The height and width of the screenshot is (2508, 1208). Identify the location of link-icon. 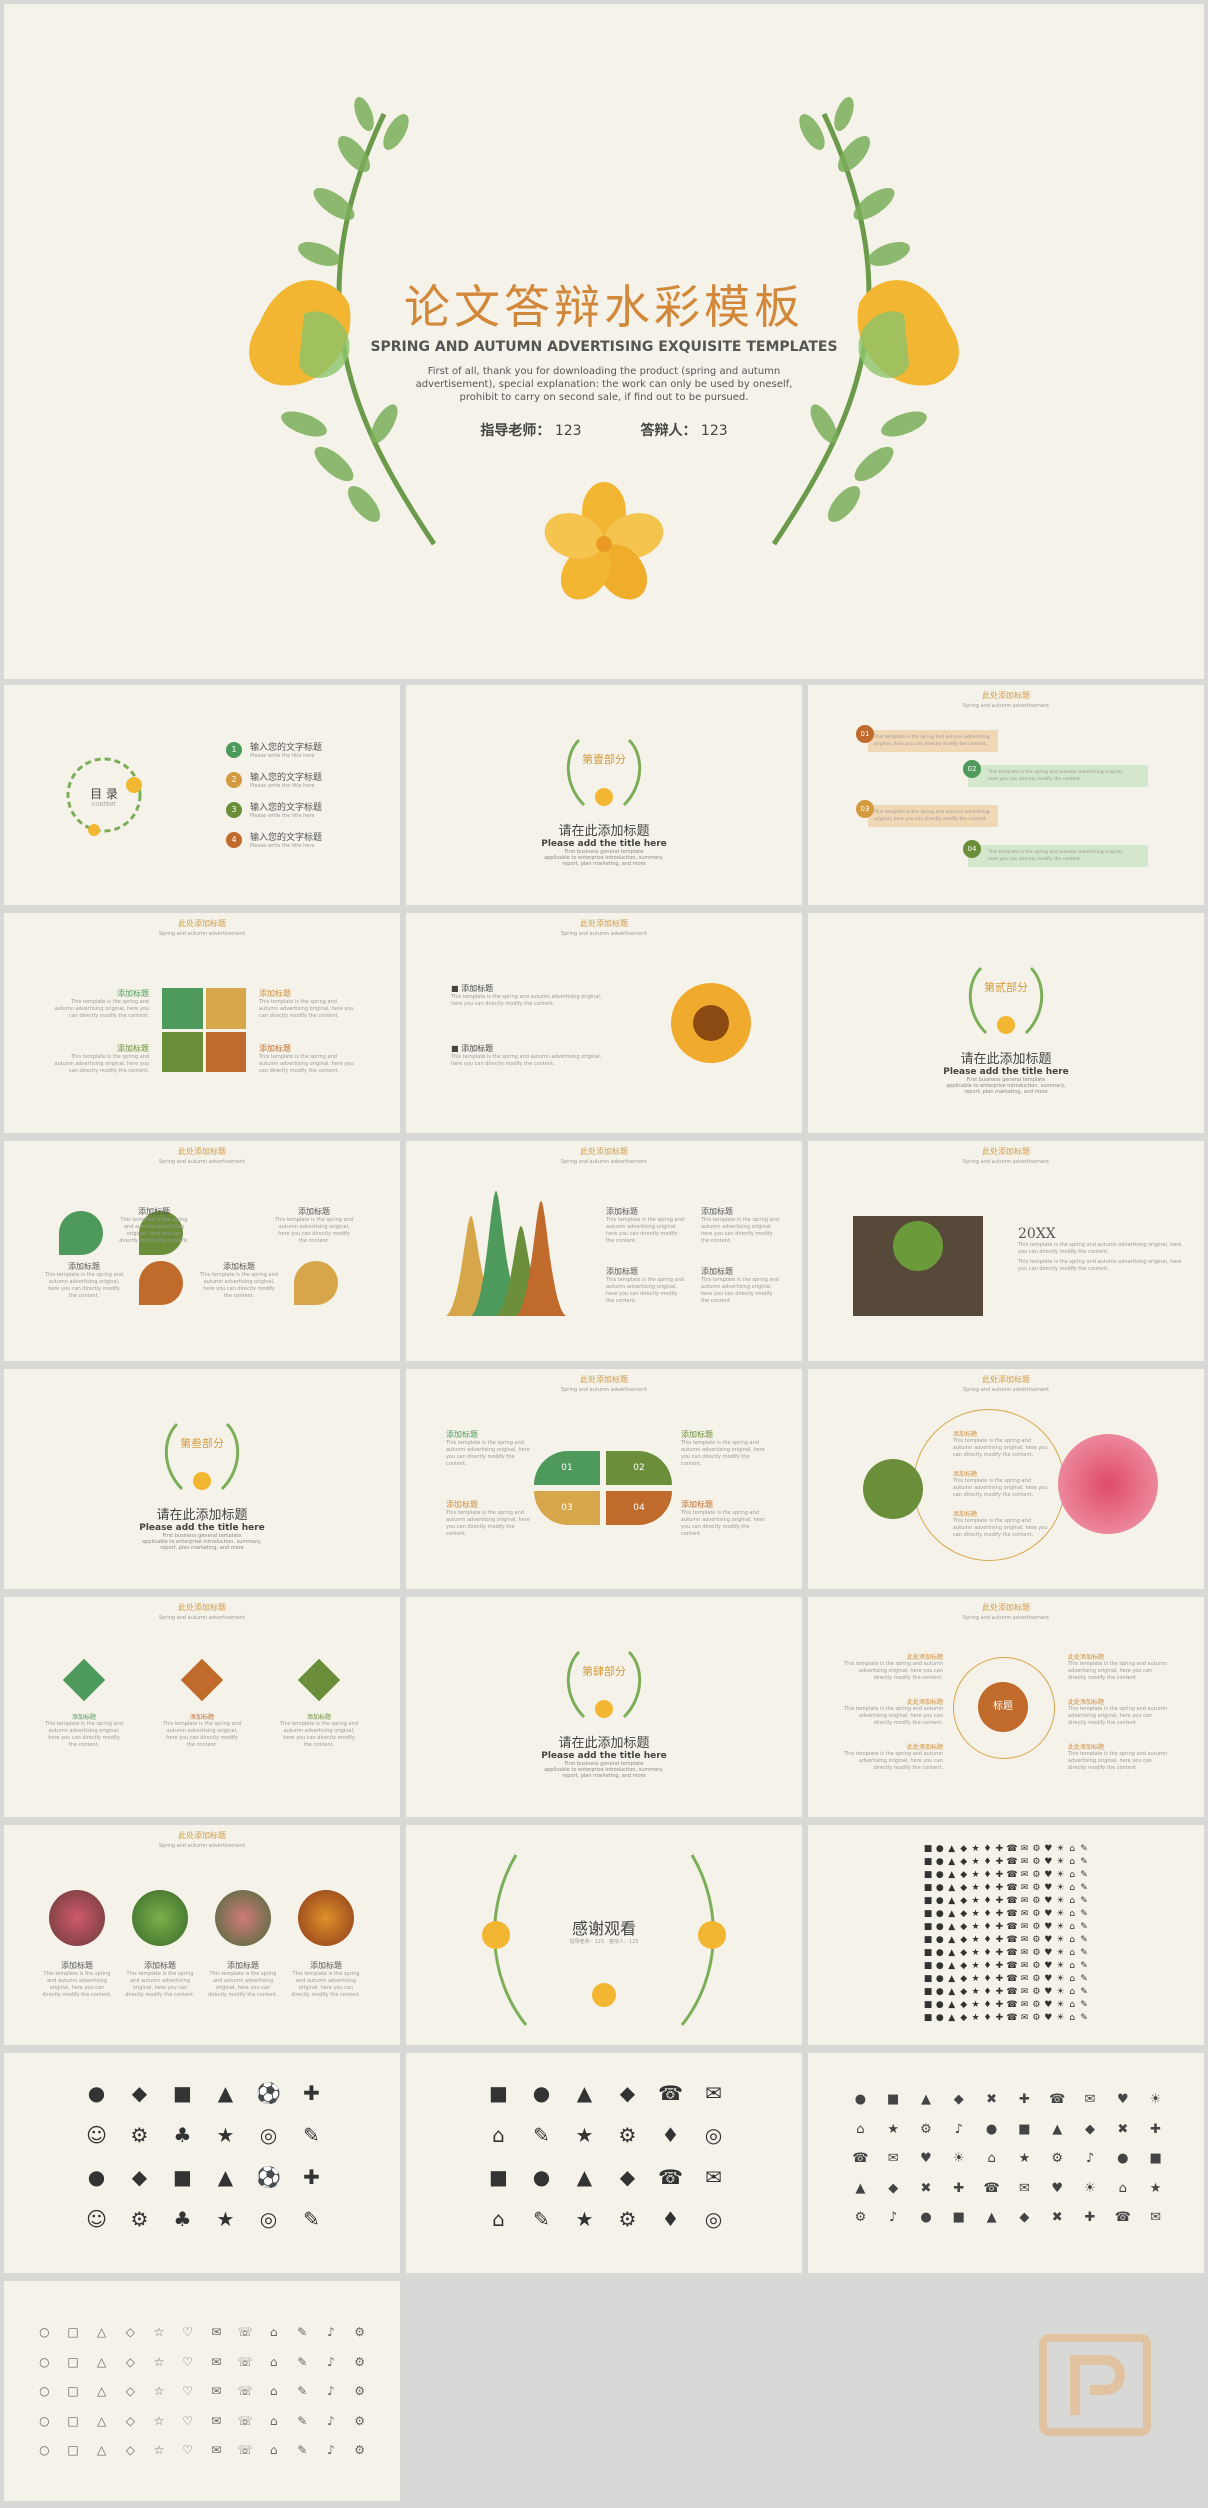
(202, 1680).